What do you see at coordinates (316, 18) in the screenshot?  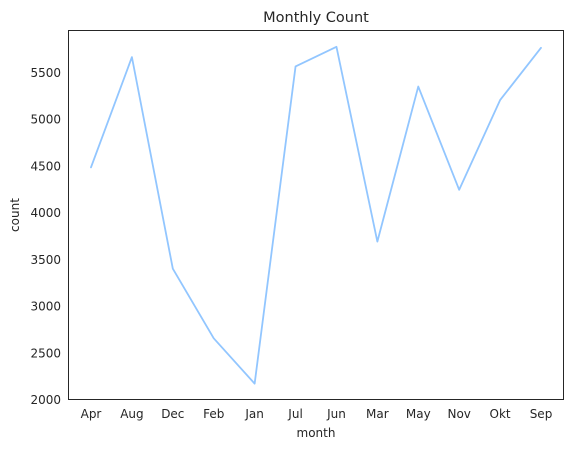 I see `chart-title: Monthly Count` at bounding box center [316, 18].